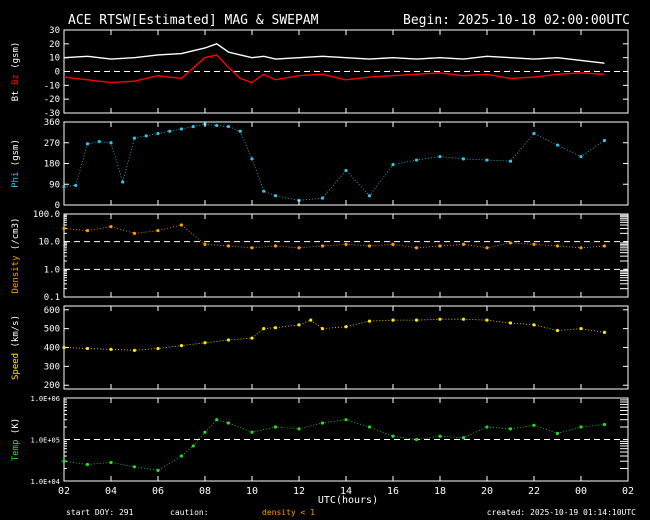 Image resolution: width=650 pixels, height=520 pixels. I want to click on x-tick-label: 16, so click(393, 491).